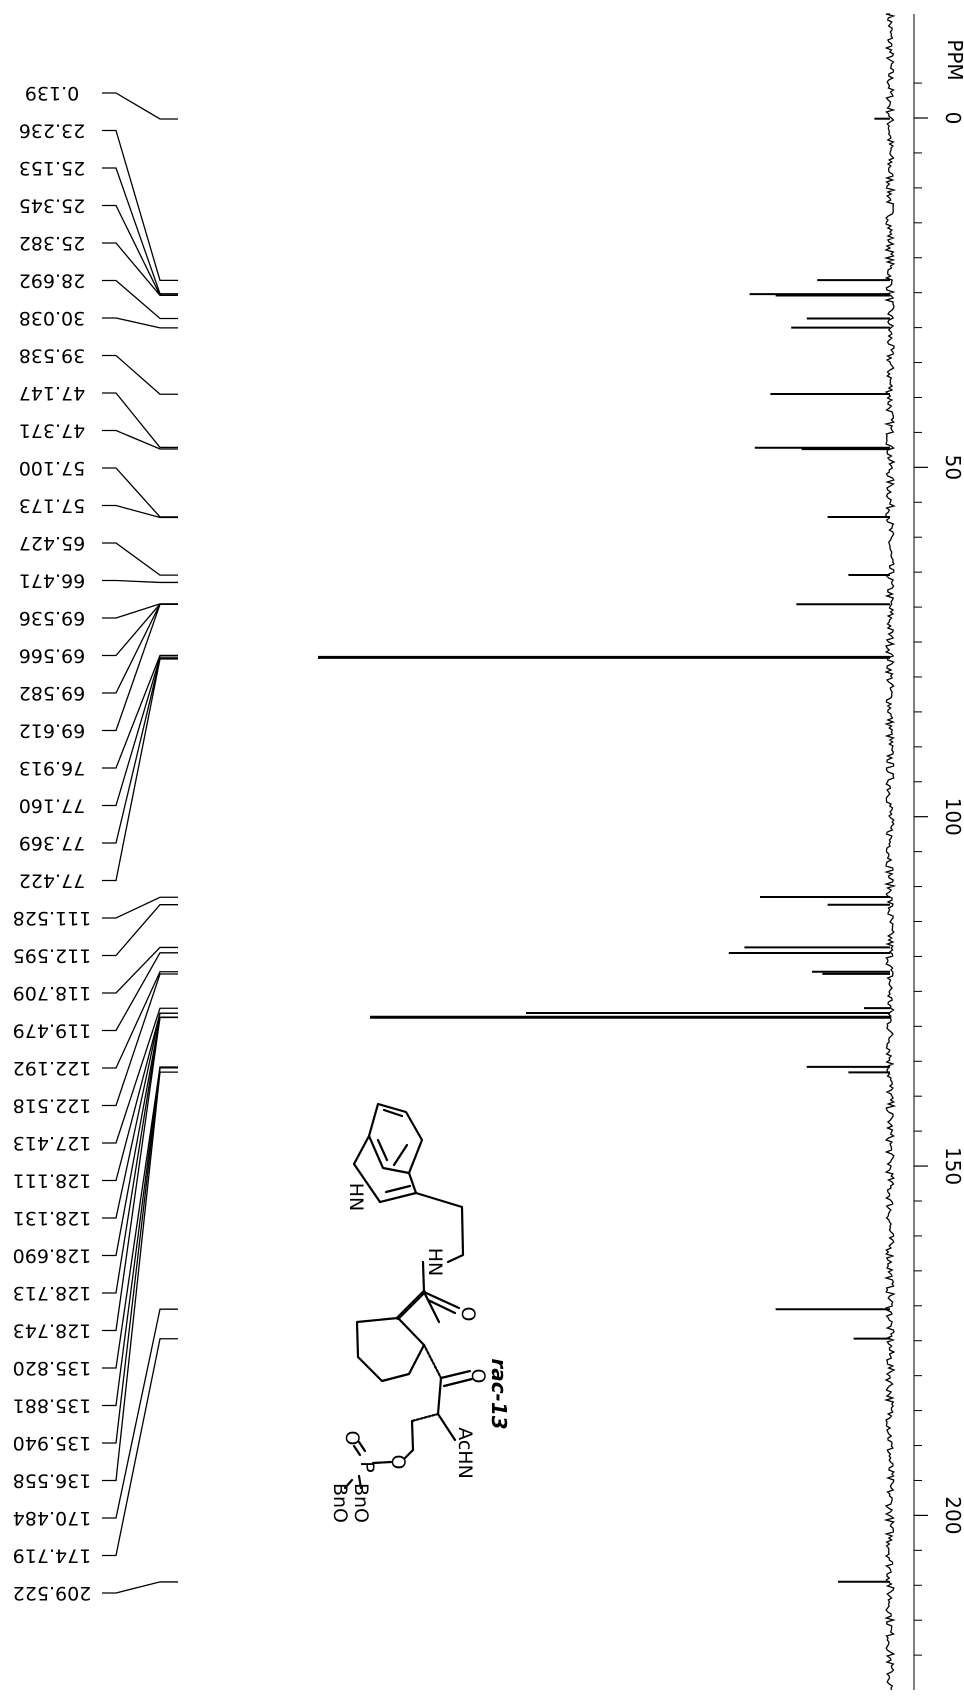 The height and width of the screenshot is (1700, 964). What do you see at coordinates (52, 581) in the screenshot?
I see `peak-label-13: 66.471` at bounding box center [52, 581].